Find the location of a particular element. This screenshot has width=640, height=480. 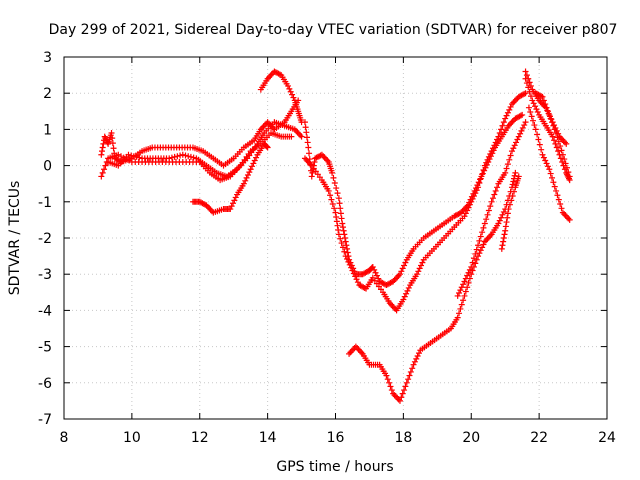

y-tick-label: -3 is located at coordinates (45, 275).